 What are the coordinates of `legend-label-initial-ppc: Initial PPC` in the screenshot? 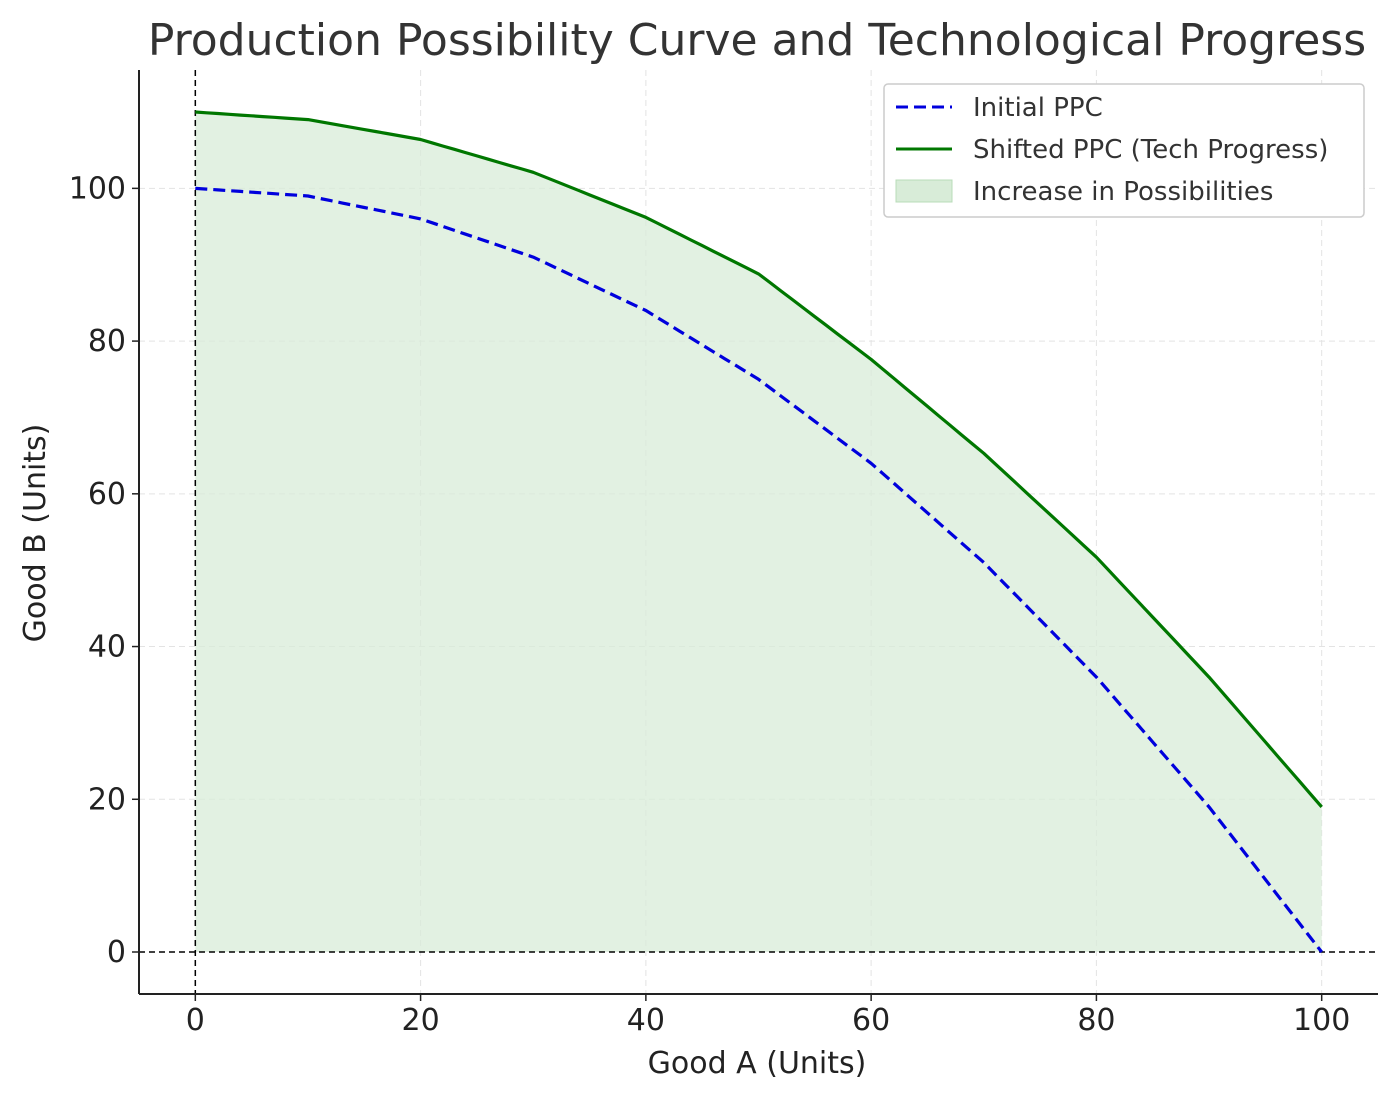 It's located at (1038, 108).